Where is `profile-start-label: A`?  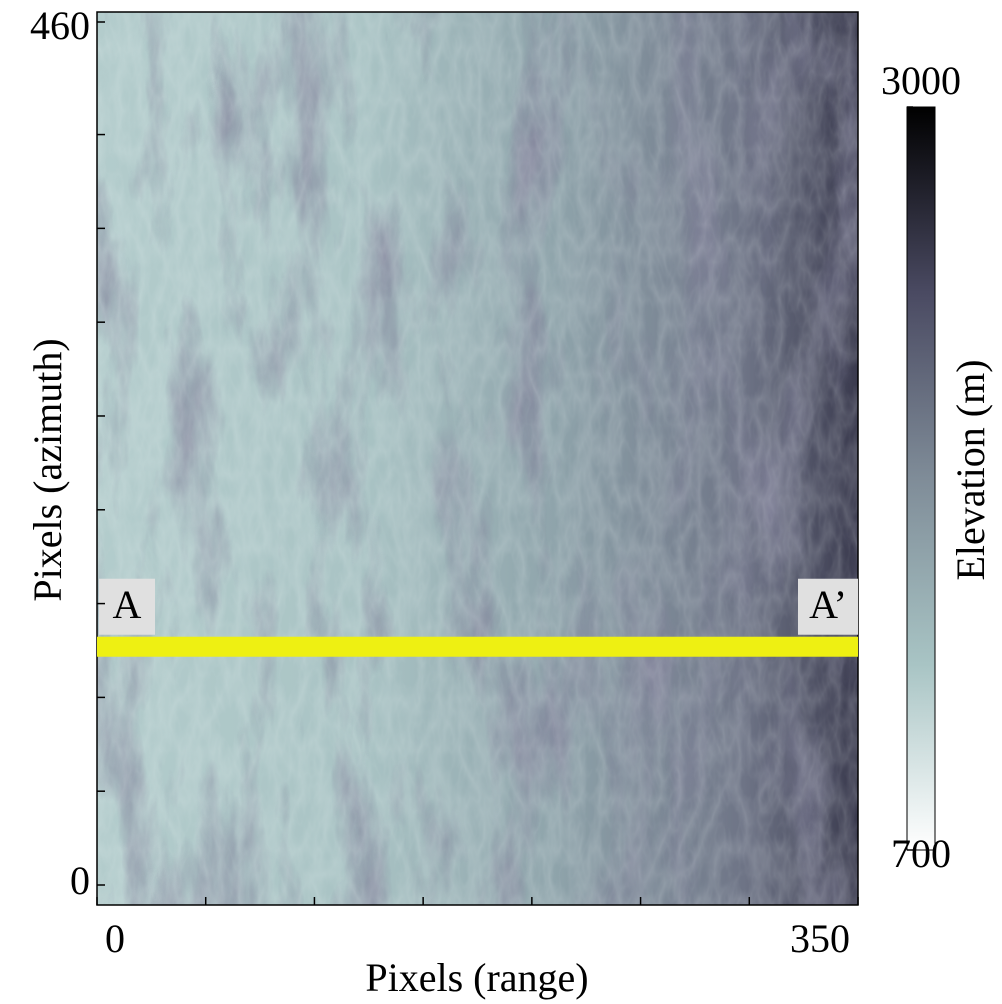
profile-start-label: A is located at coordinates (127, 604).